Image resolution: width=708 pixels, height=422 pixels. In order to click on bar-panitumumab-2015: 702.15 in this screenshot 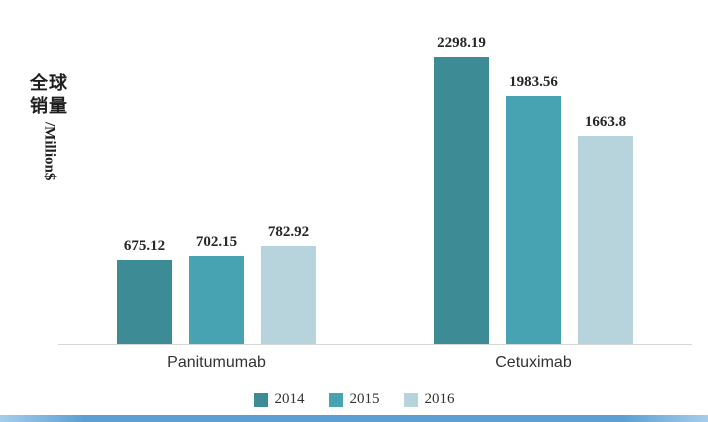, I will do `click(216, 289)`.